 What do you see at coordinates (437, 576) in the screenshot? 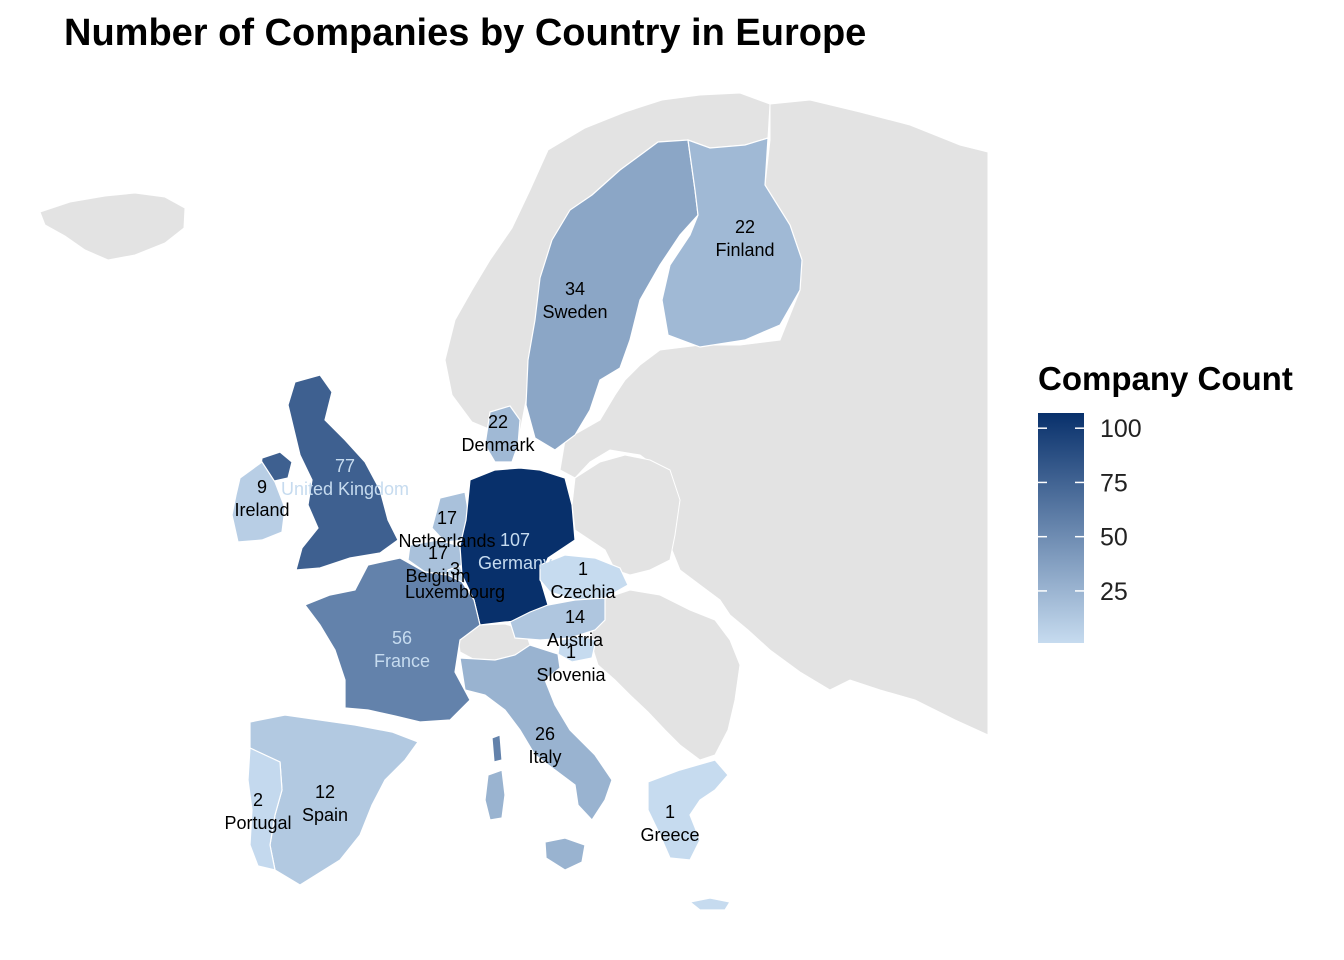
I see `name-label-belgium: Belgium` at bounding box center [437, 576].